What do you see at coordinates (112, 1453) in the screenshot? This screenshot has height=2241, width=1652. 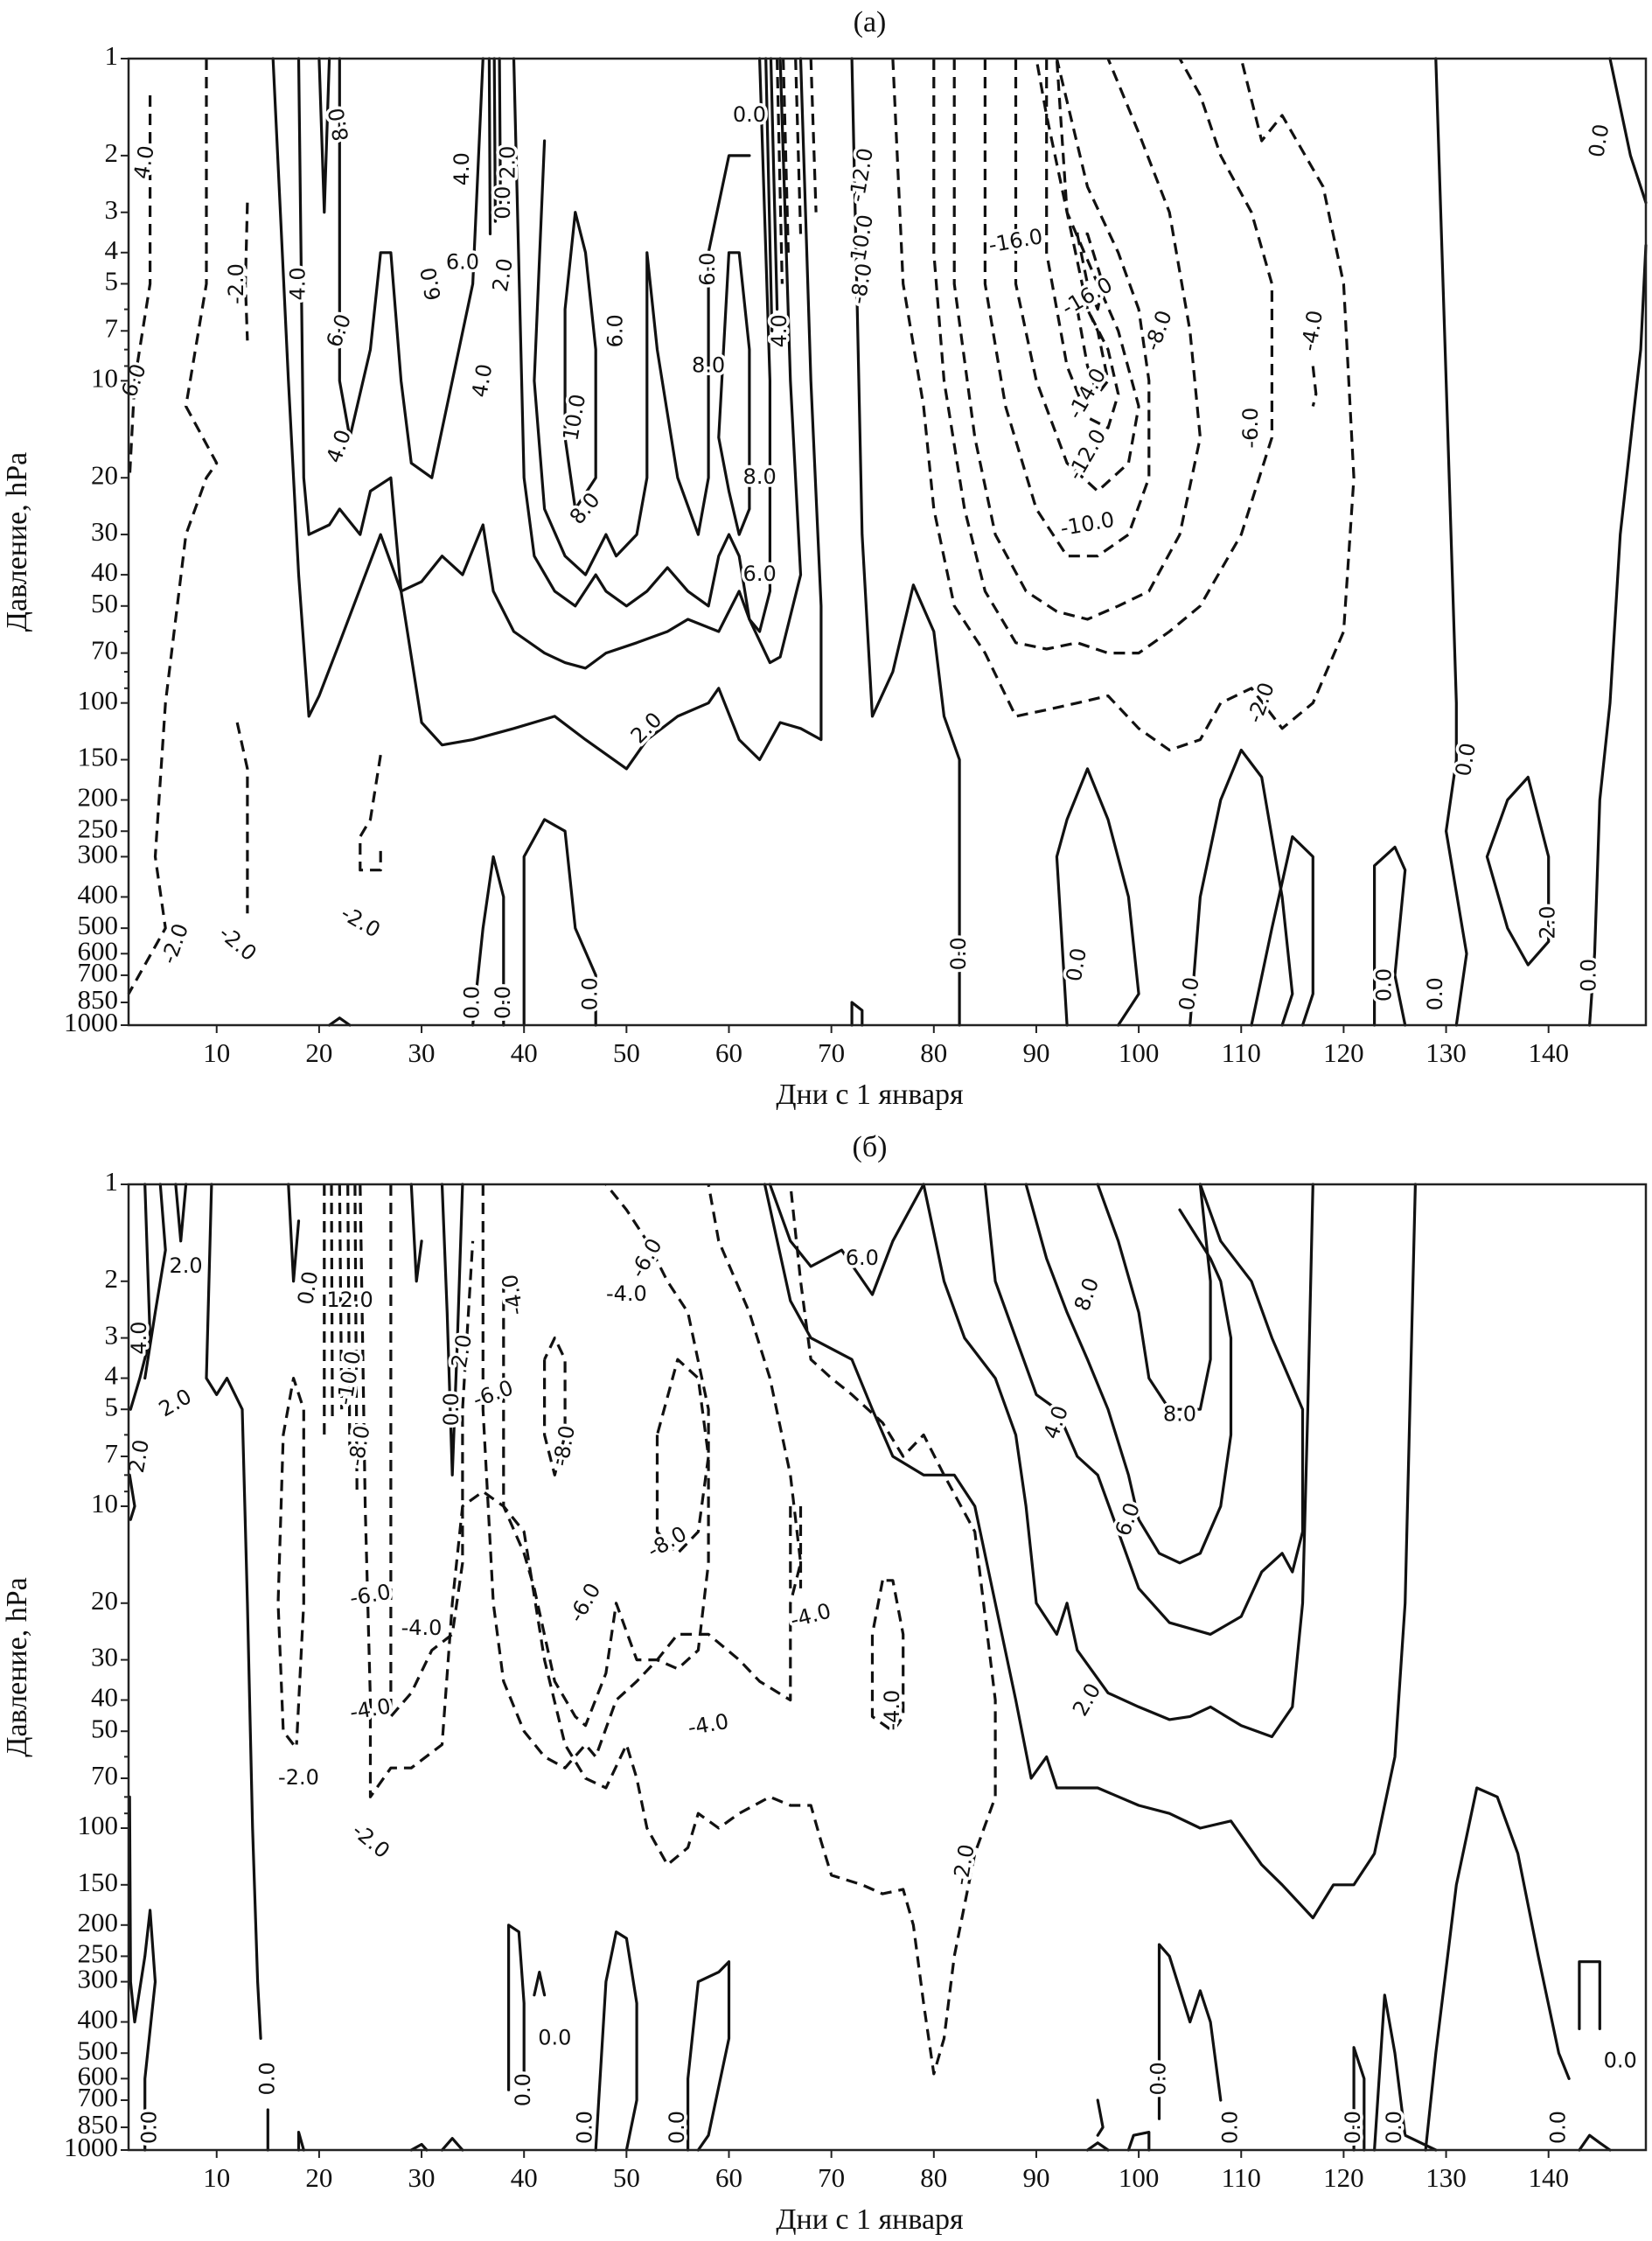 I see `y-tick-label: 7` at bounding box center [112, 1453].